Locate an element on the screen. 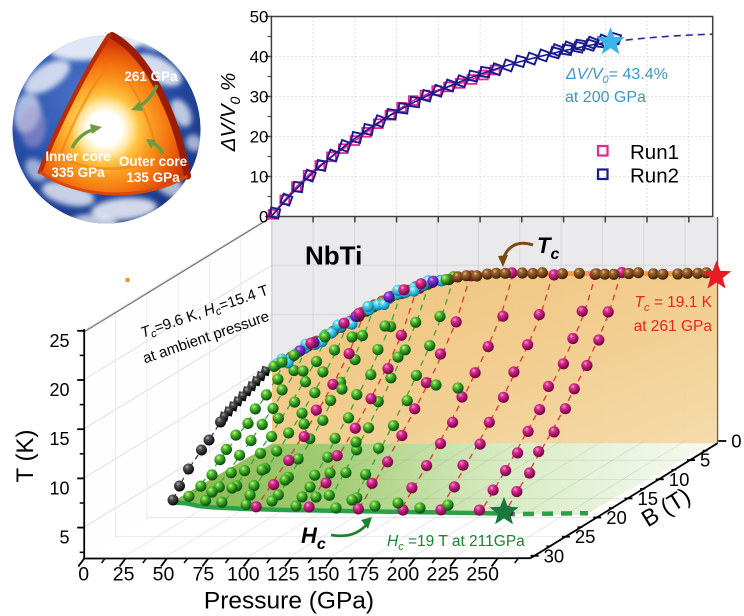 The image size is (744, 616). svg-text: ΔV/V0= 43.4% is located at coordinates (616, 76).